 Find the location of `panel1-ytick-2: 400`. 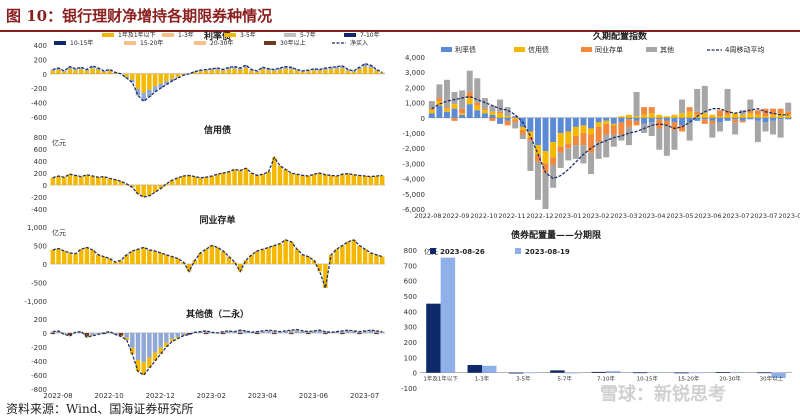

panel1-ytick-2: 400 is located at coordinates (40, 162).